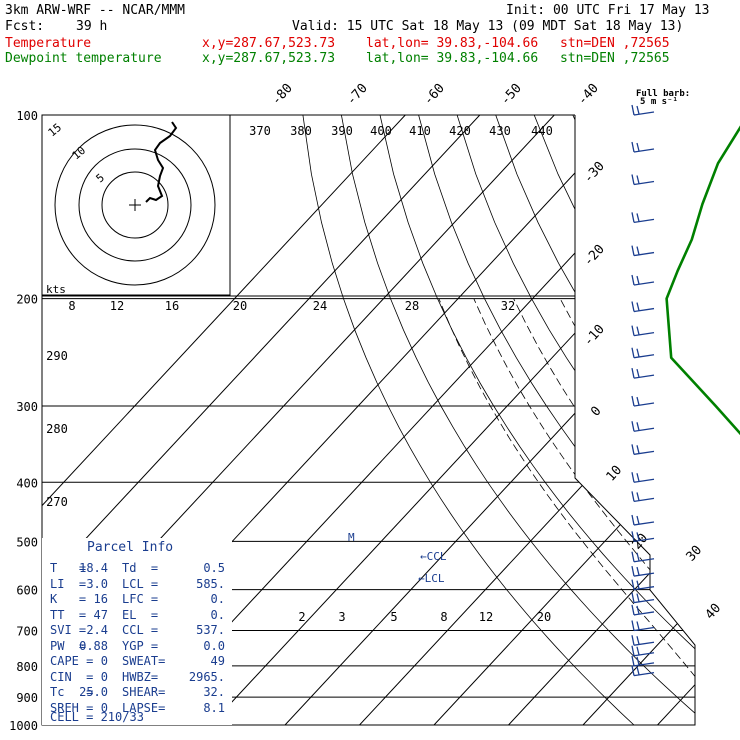  I want to click on parcel-value: 18.4, so click(93, 568).